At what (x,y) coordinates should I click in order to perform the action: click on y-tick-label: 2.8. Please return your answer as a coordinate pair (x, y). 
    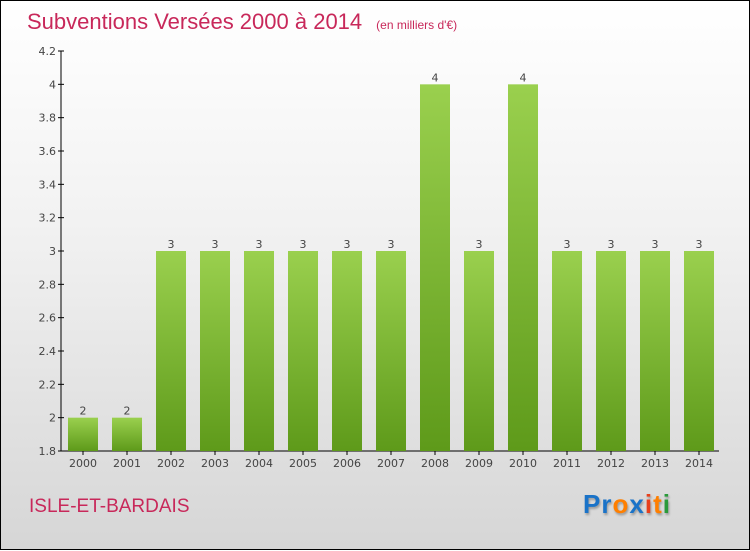
    Looking at the image, I should click on (48, 284).